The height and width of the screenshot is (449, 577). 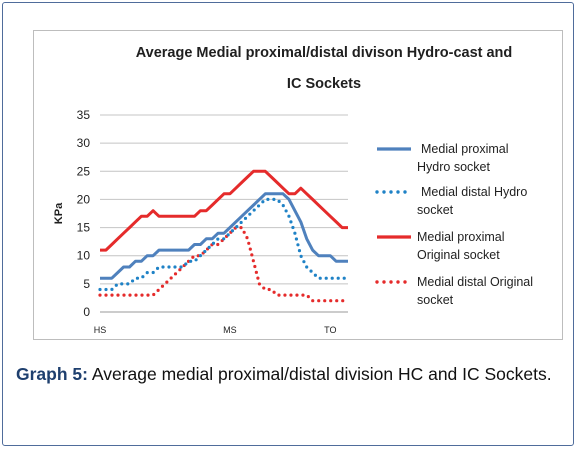 I want to click on y-tick-label-25: 25, so click(x=84, y=171).